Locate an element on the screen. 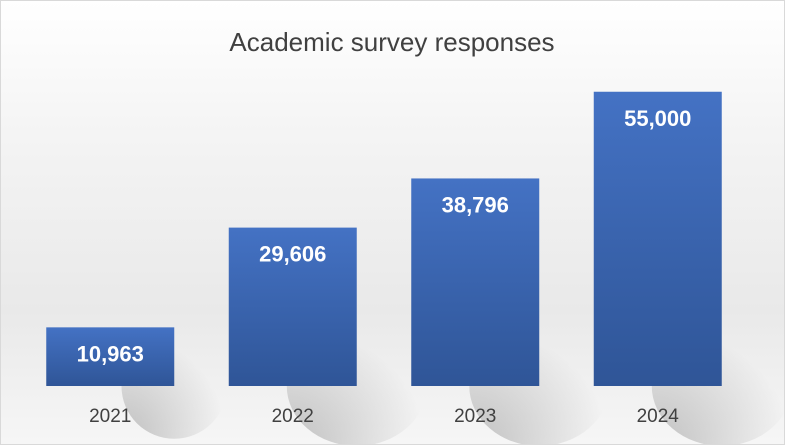 The image size is (785, 445). bar-2022 is located at coordinates (292, 306).